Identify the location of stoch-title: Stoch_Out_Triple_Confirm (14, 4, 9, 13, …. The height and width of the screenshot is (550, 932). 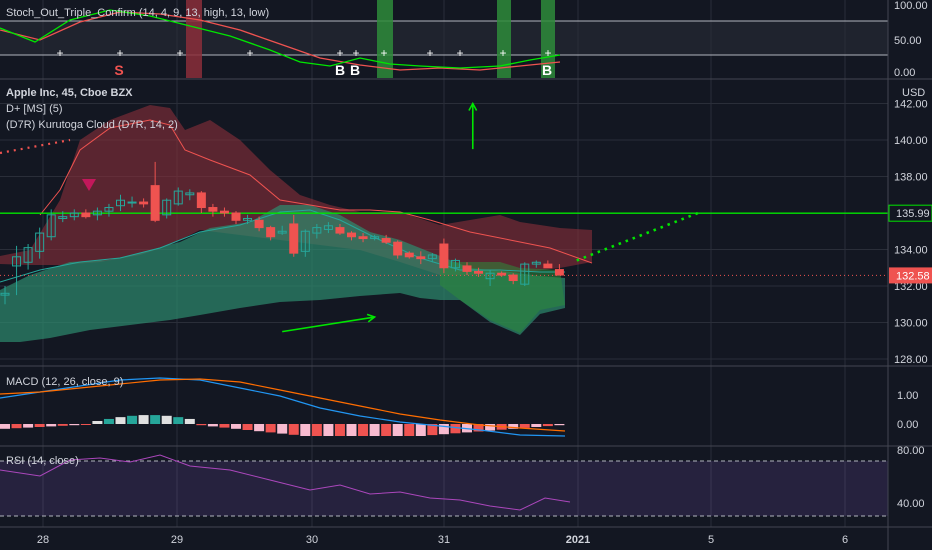
(138, 13).